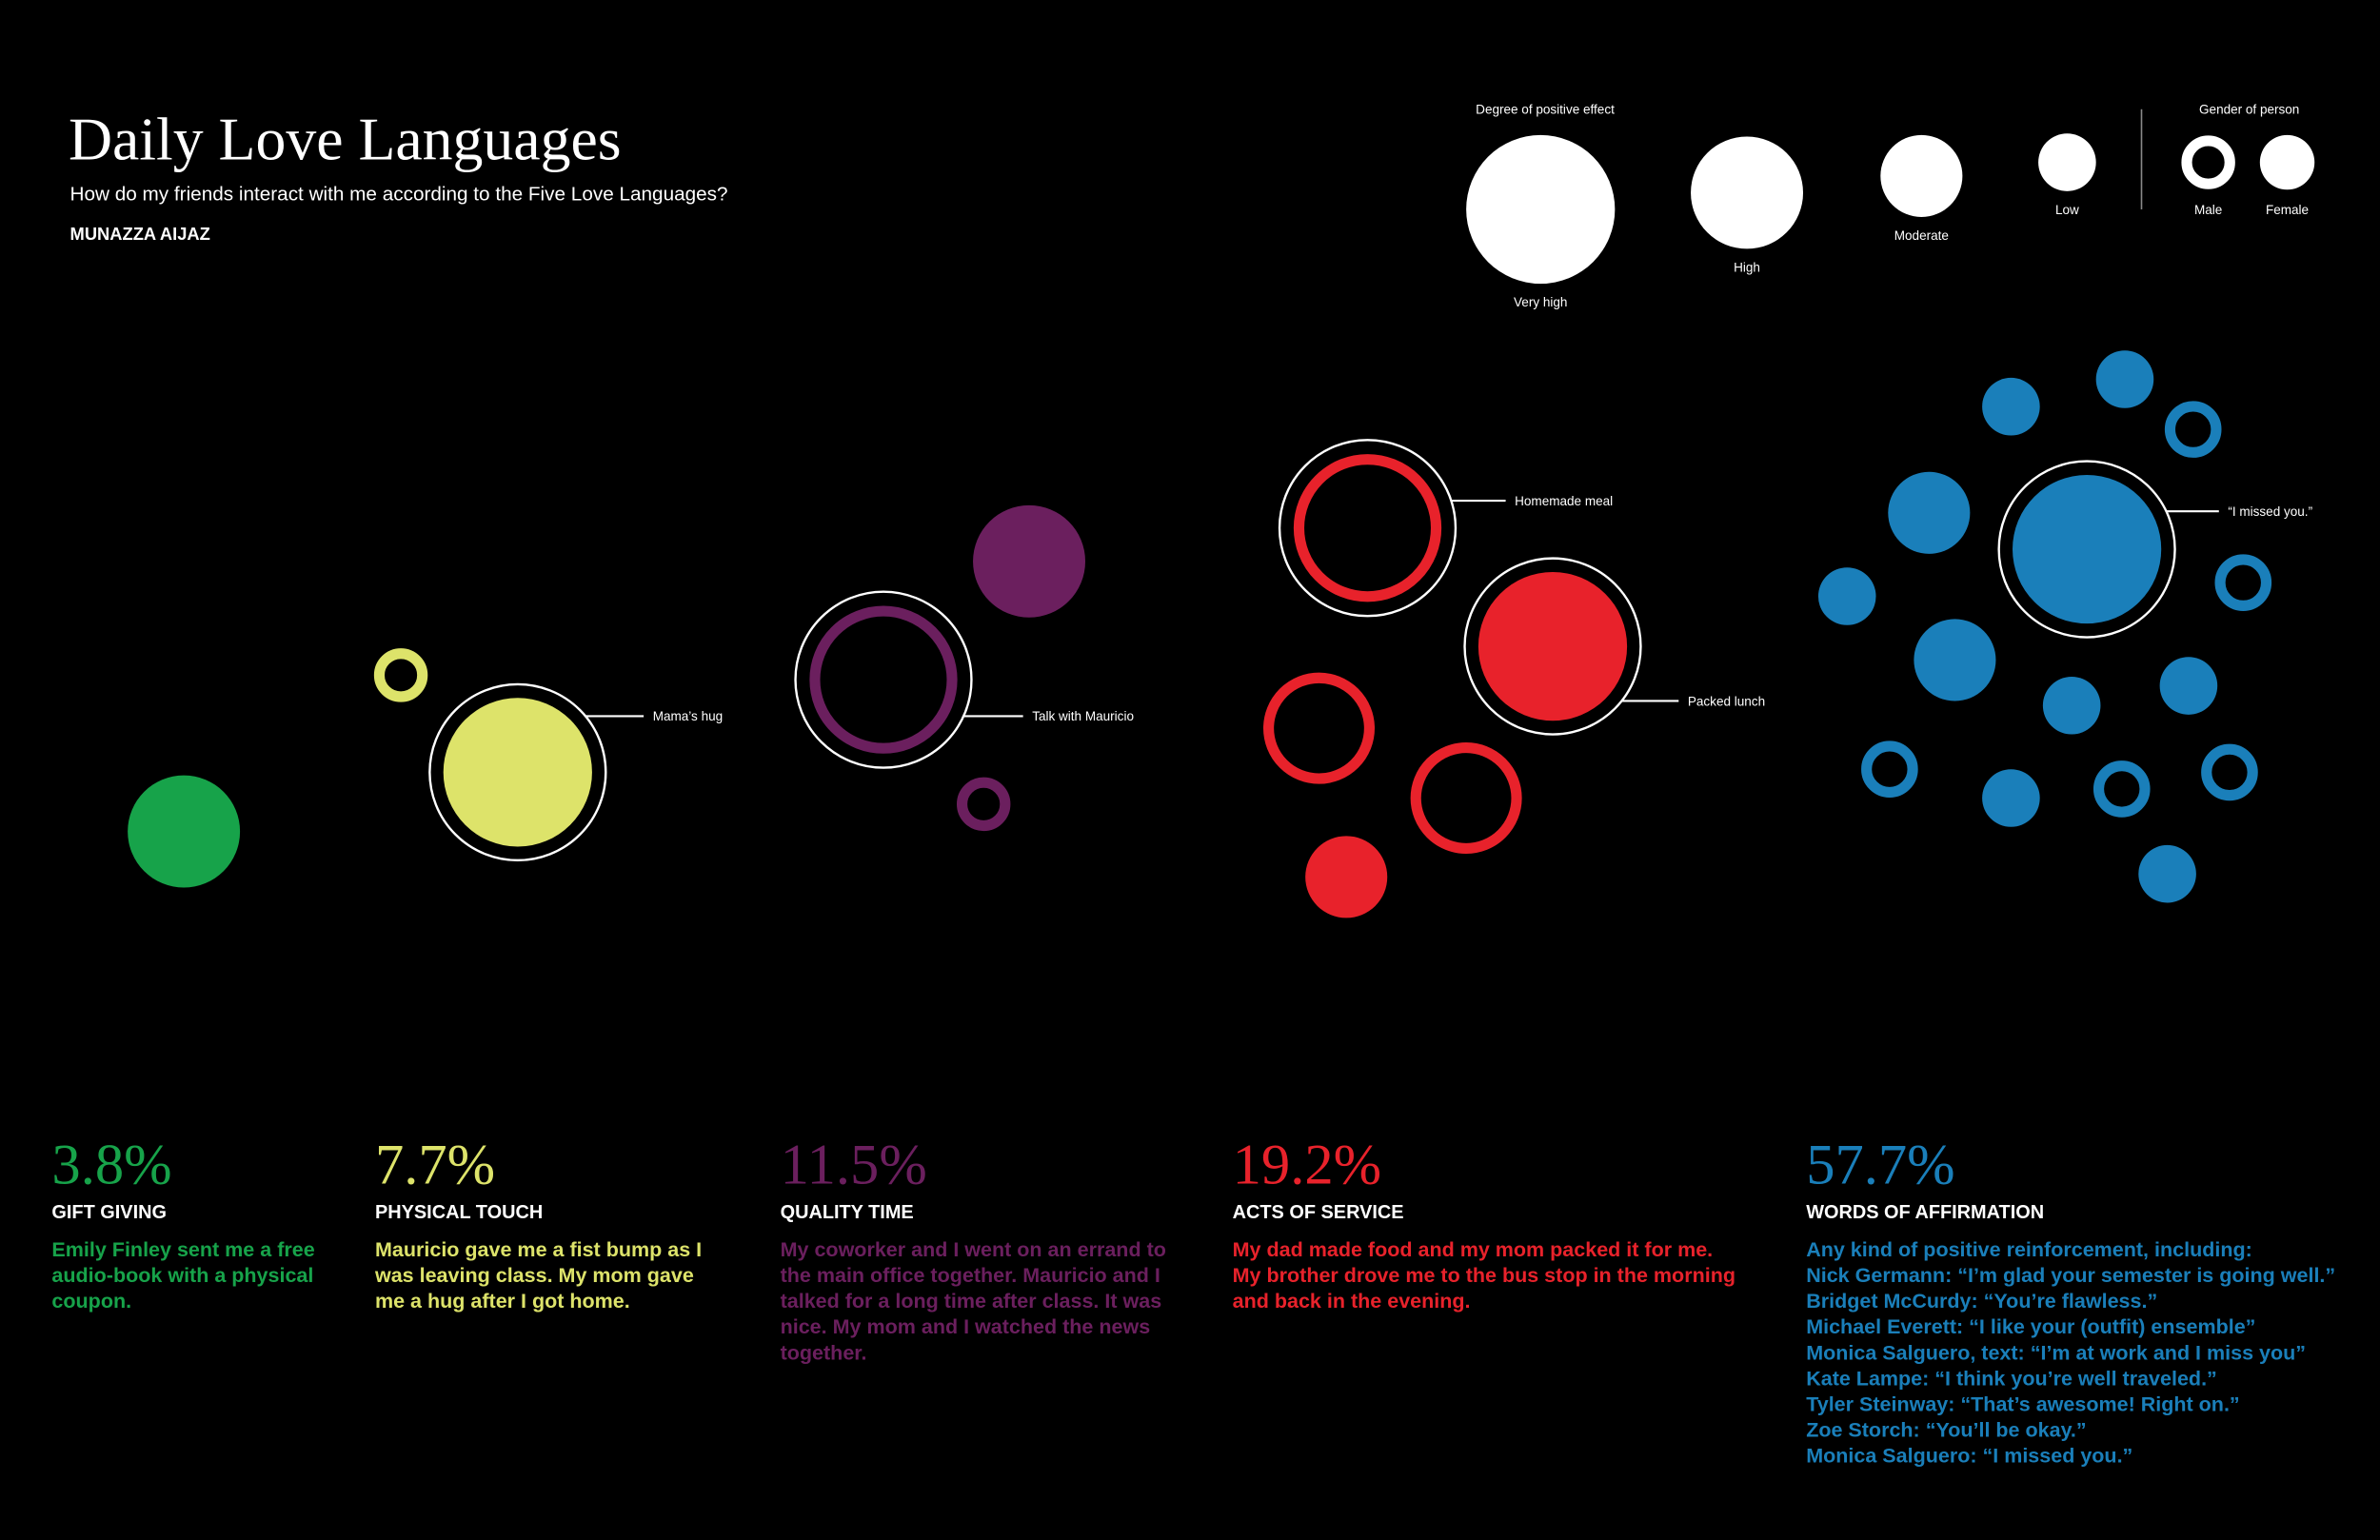 The width and height of the screenshot is (2380, 1540). What do you see at coordinates (854, 1164) in the screenshot?
I see `percent: 11.5%` at bounding box center [854, 1164].